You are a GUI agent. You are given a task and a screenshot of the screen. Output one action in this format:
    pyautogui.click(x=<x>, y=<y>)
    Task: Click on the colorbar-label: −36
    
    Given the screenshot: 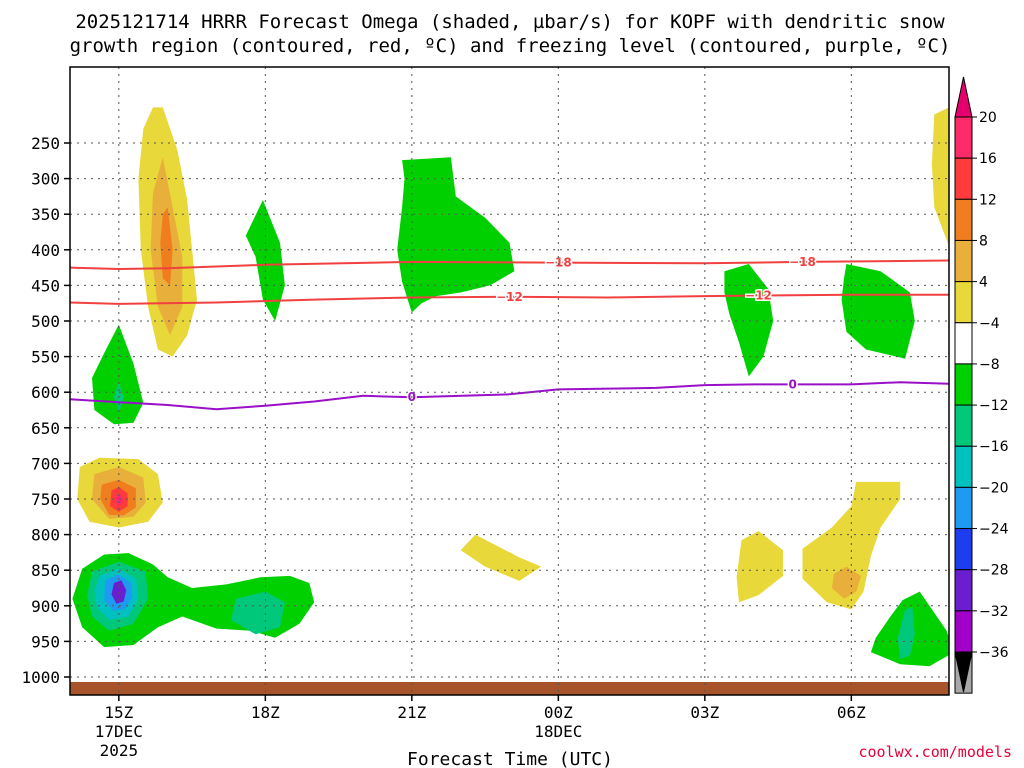 What is the action you would take?
    pyautogui.click(x=994, y=653)
    